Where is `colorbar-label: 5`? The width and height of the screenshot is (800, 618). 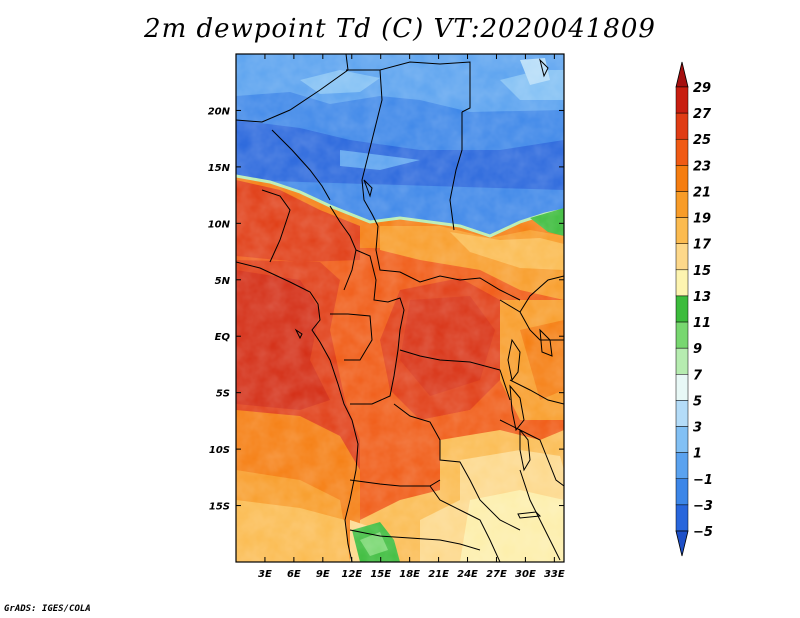
colorbar-label: 5 is located at coordinates (697, 401).